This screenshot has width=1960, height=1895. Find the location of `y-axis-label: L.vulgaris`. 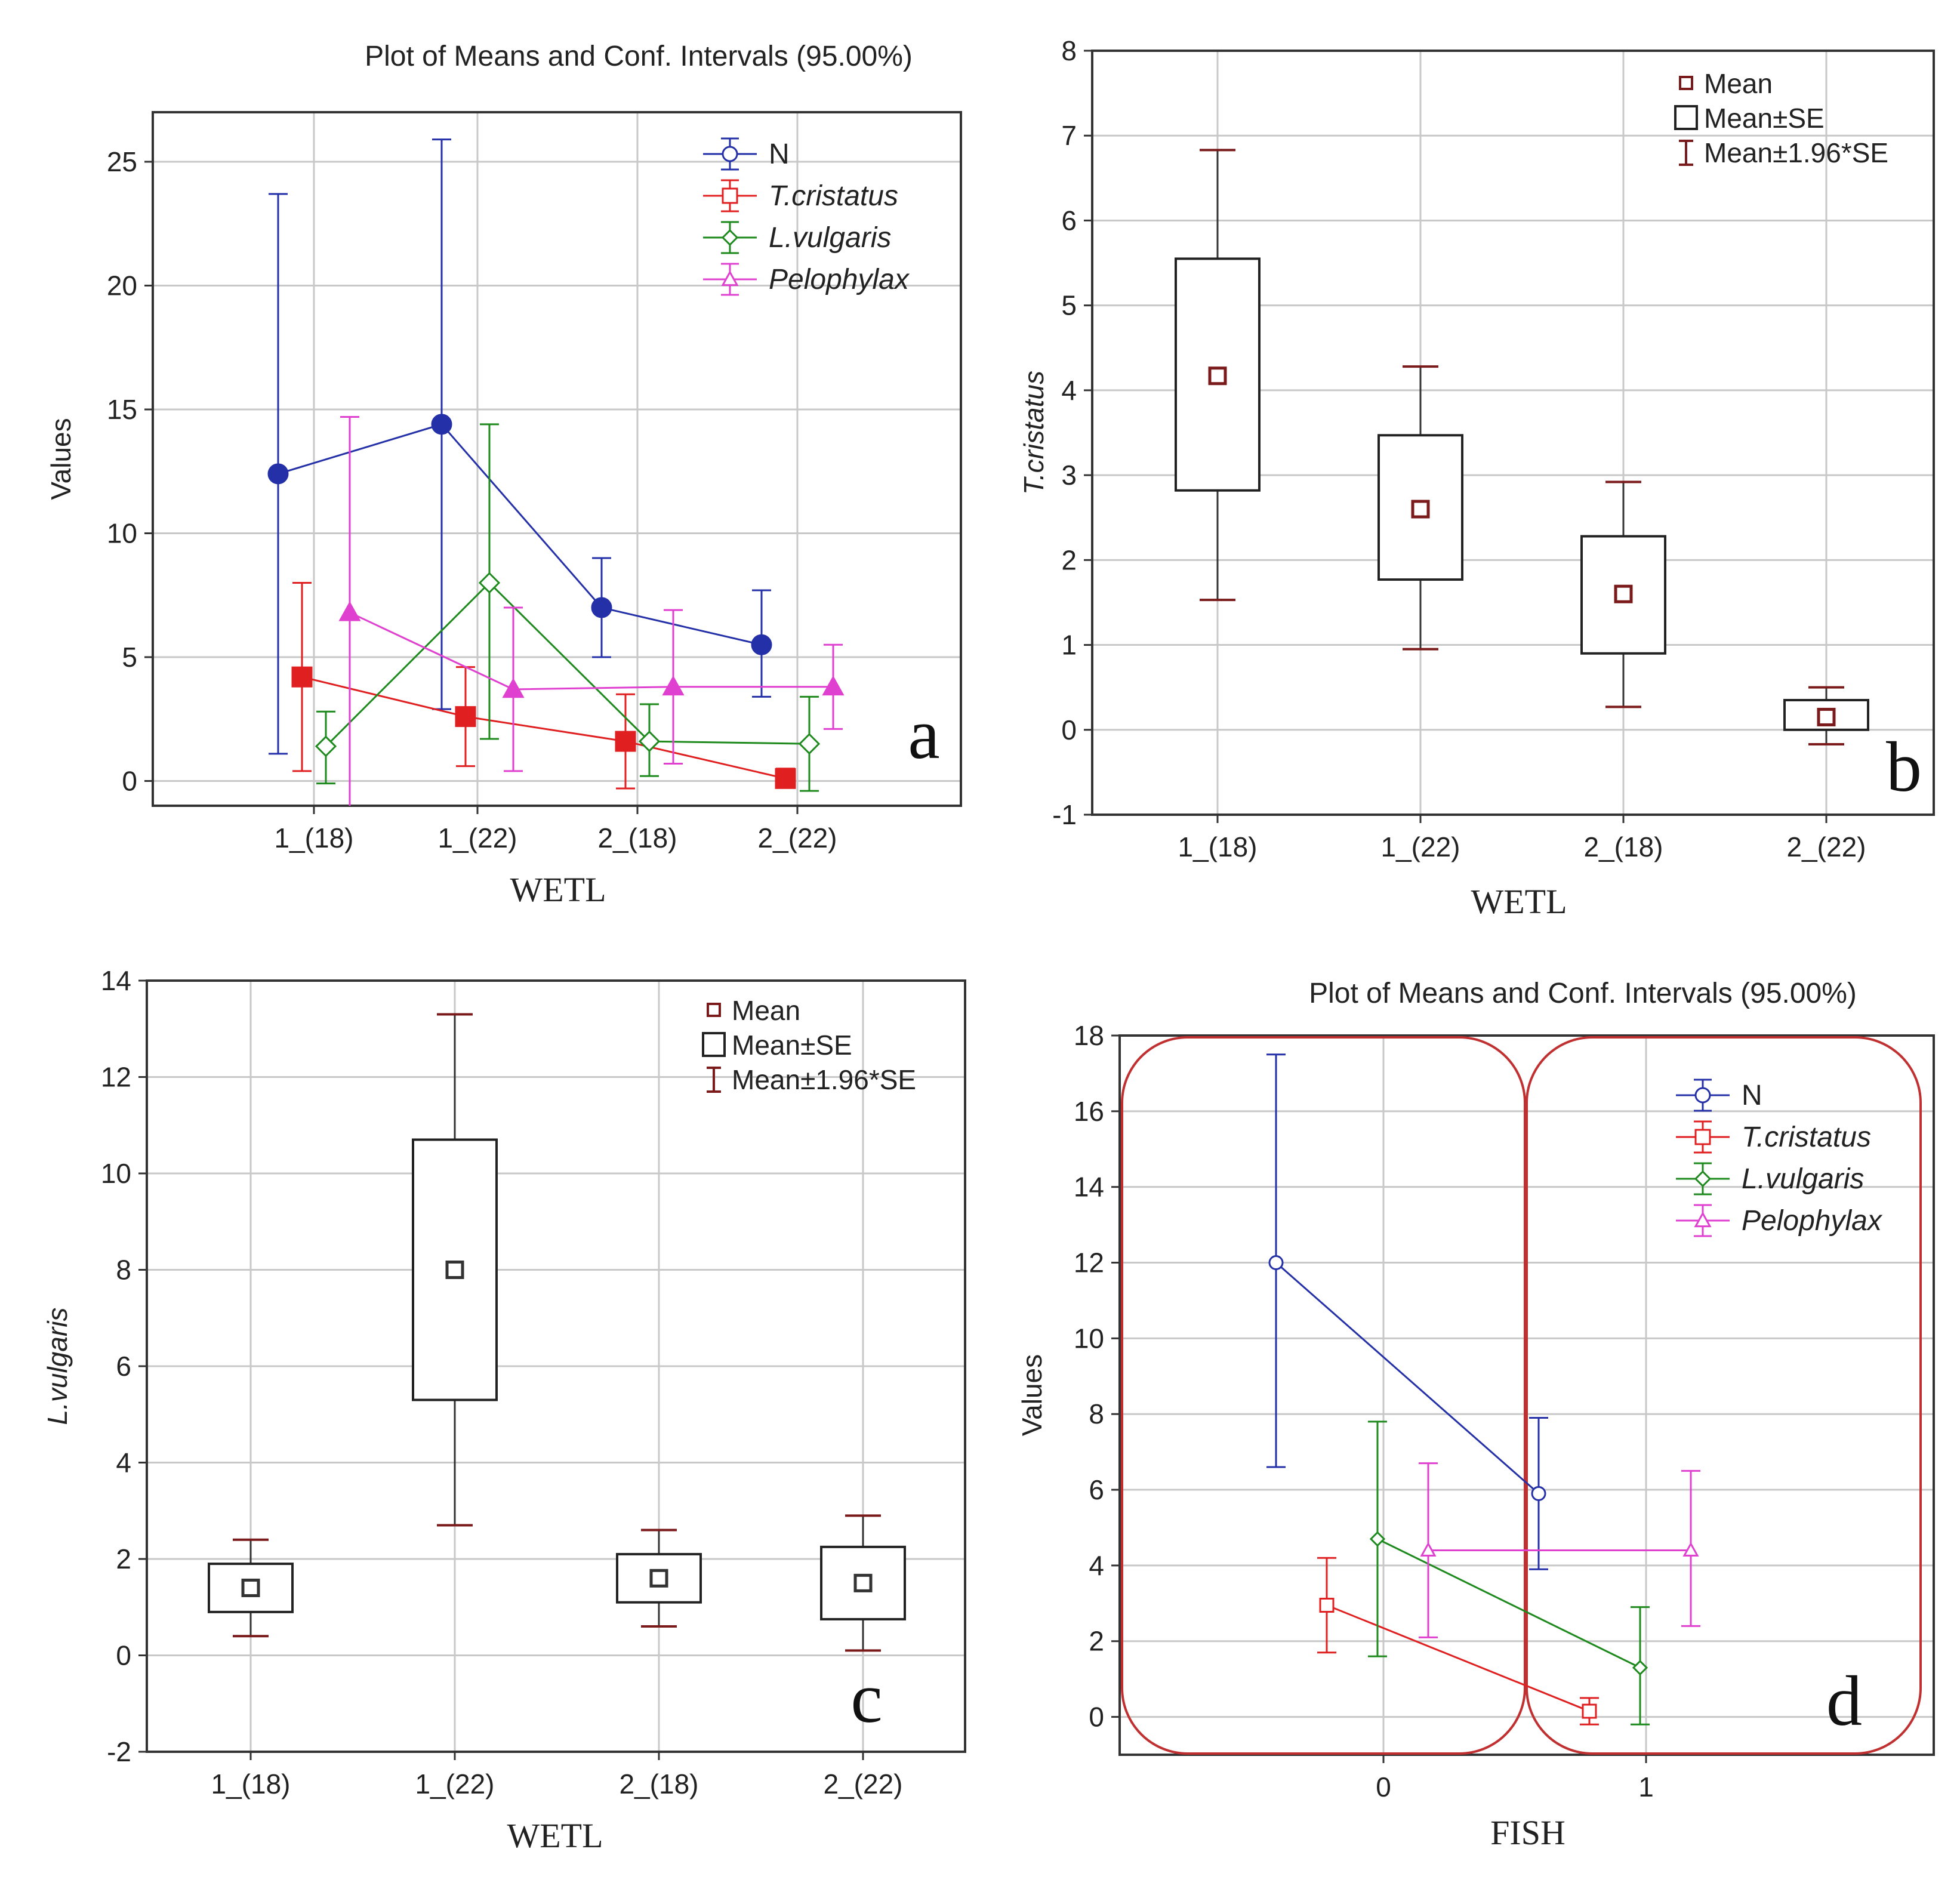

y-axis-label: L.vulgaris is located at coordinates (57, 1366).